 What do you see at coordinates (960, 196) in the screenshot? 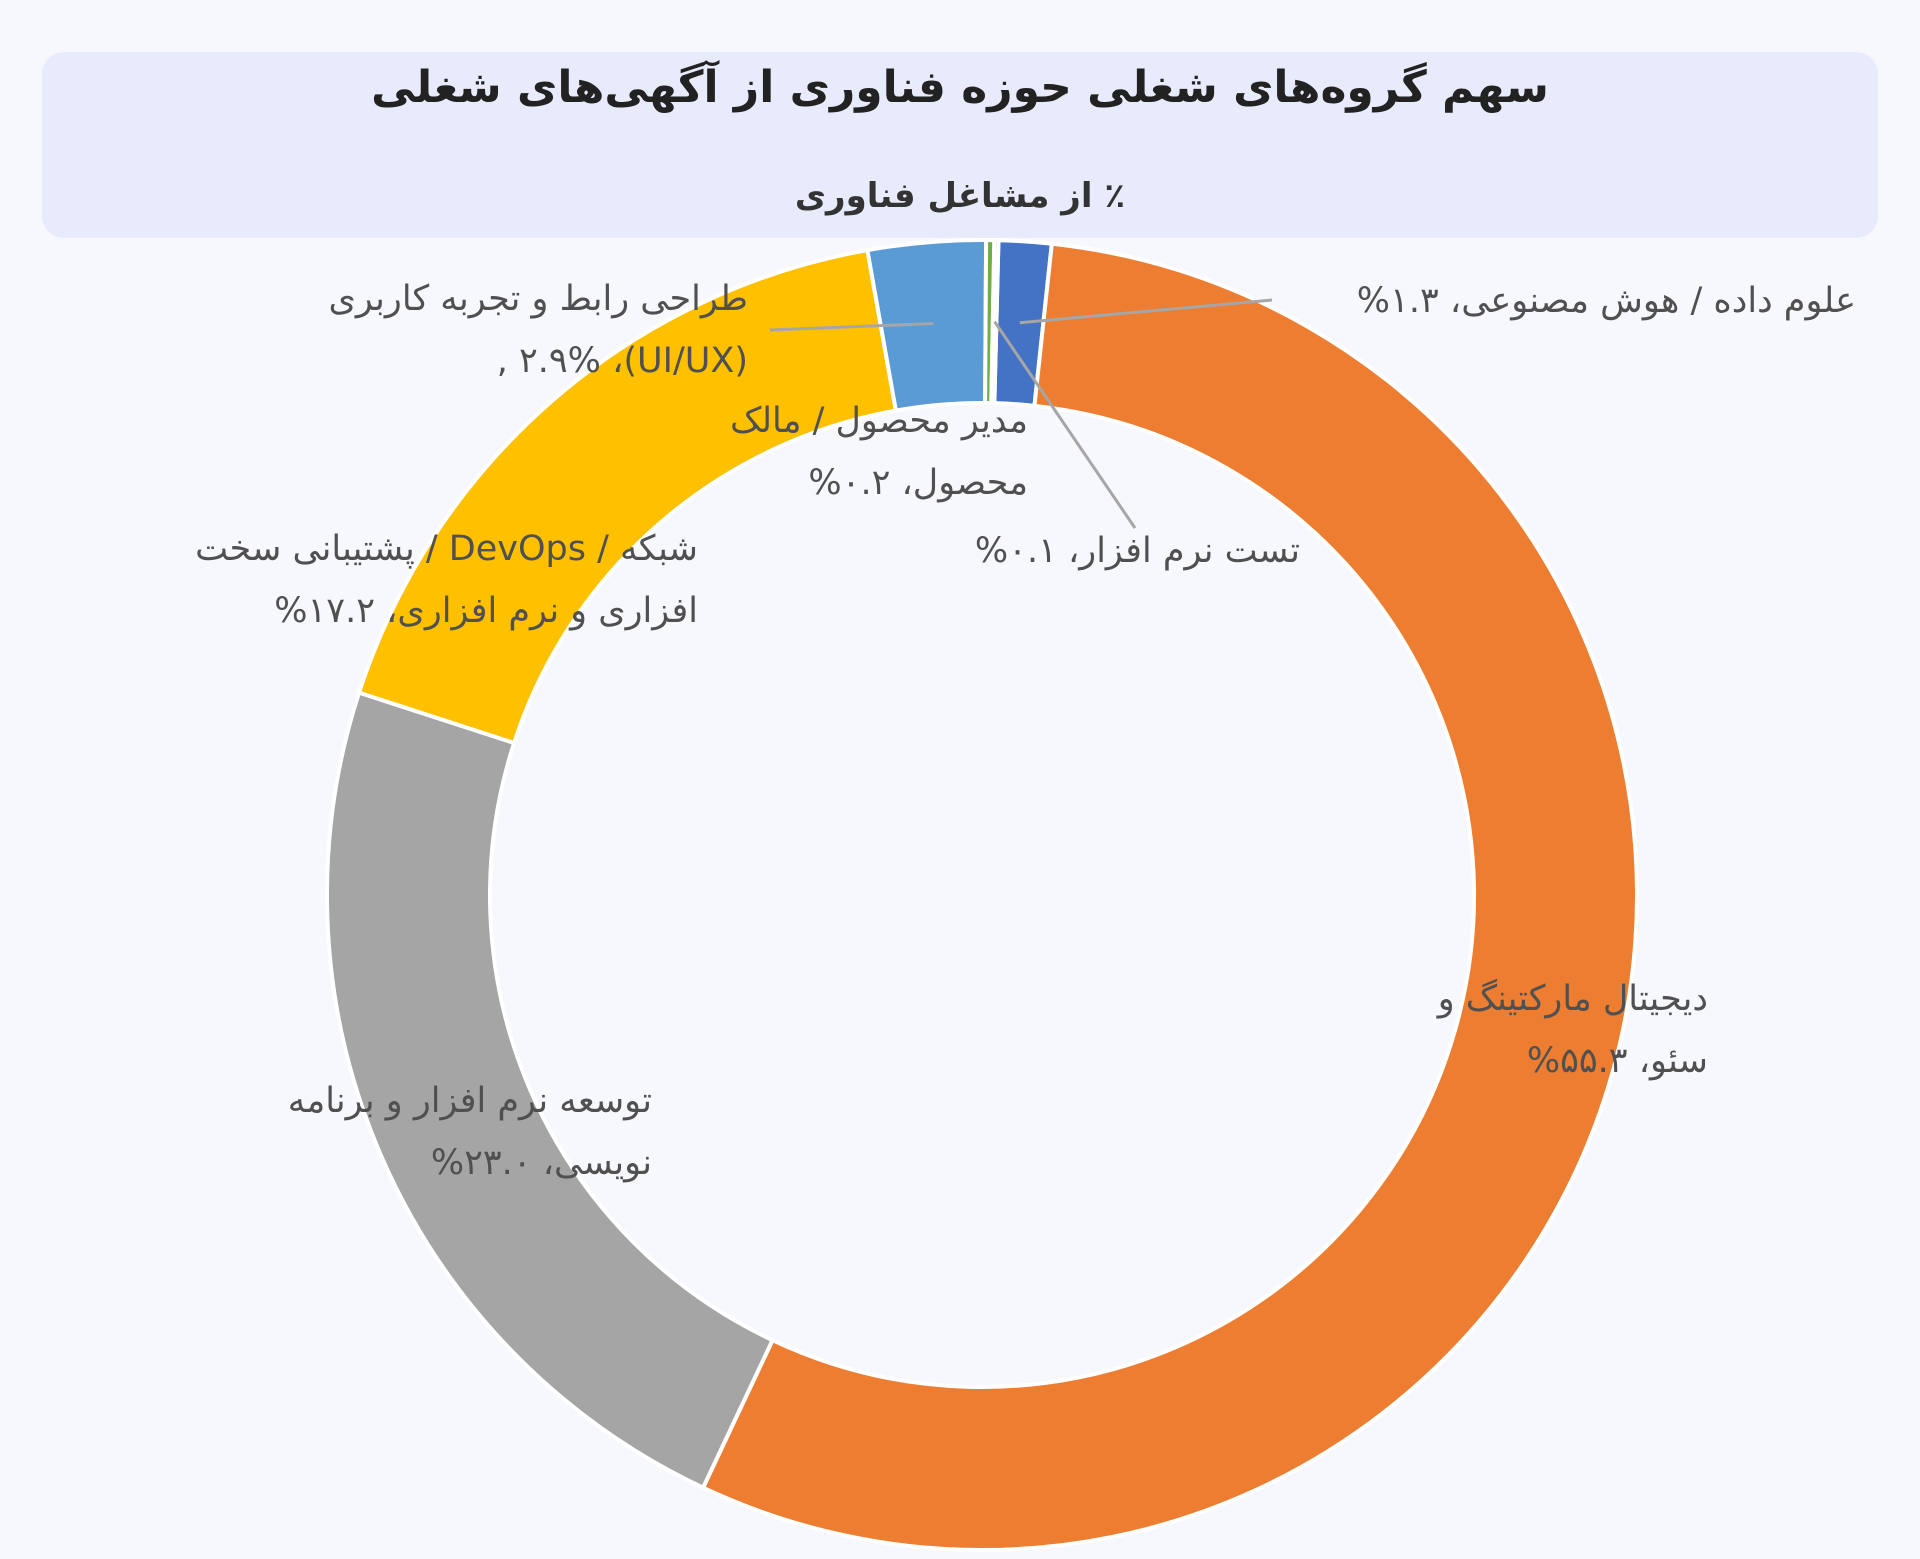
I see `chart-subtitle: ٪ از مشاغل فناوری` at bounding box center [960, 196].